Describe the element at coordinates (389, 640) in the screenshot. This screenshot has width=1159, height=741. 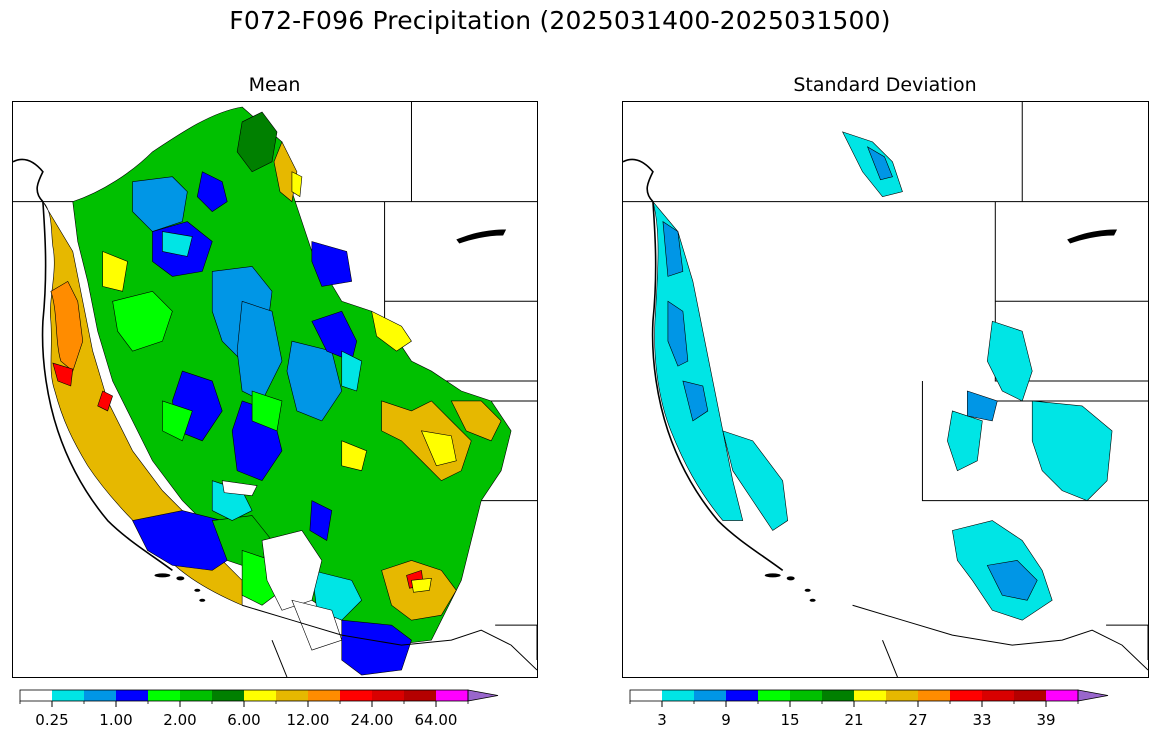
I see `mexico-border` at that location.